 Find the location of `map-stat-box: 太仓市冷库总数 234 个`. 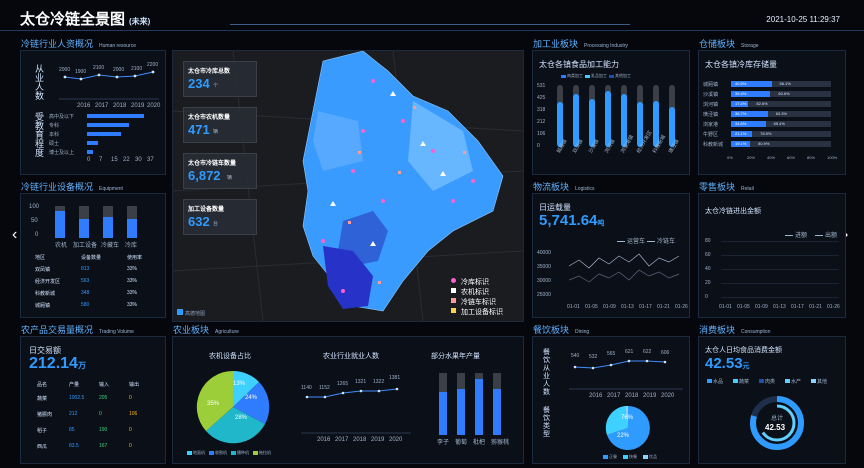

map-stat-box: 太仓市冷库总数 234 个 is located at coordinates (220, 79).